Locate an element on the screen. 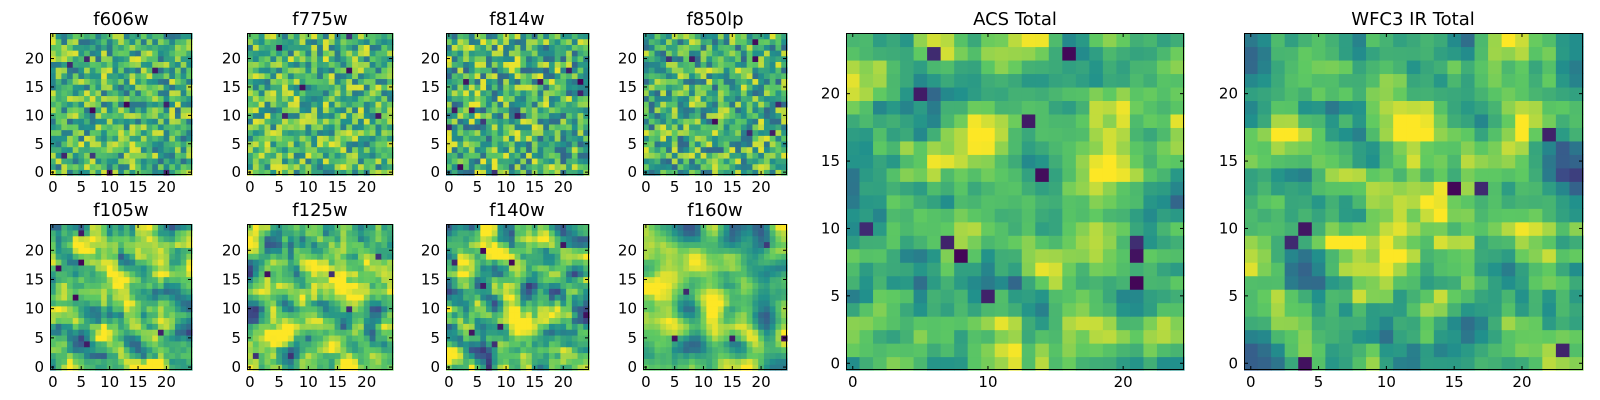 The image size is (1600, 400). y-tick-label: 0 is located at coordinates (39, 367).